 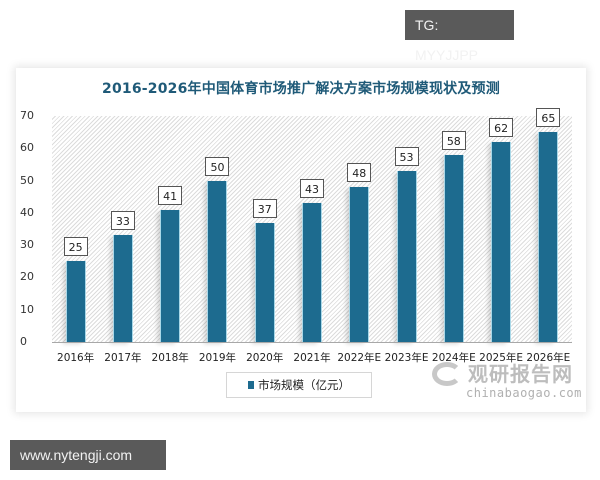 What do you see at coordinates (406, 156) in the screenshot?
I see `data-label: 53` at bounding box center [406, 156].